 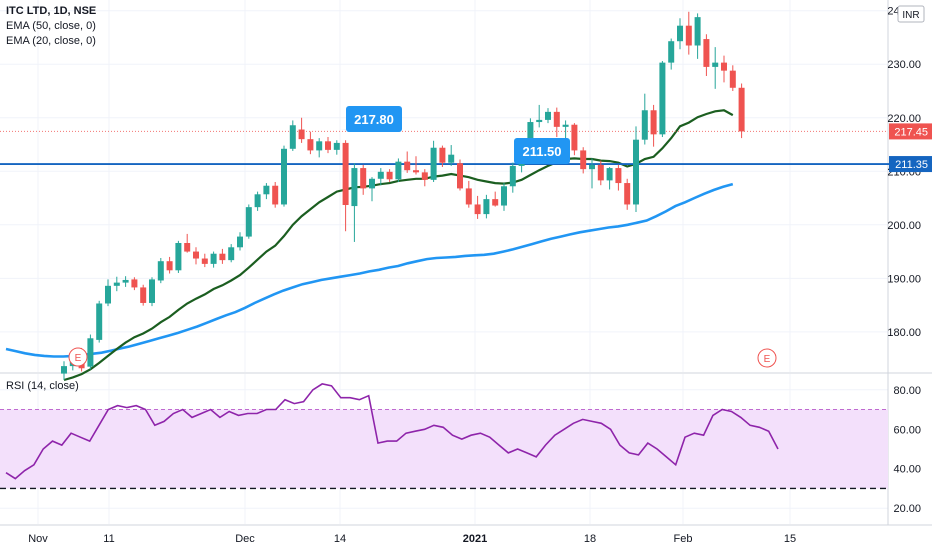 I want to click on legend-ema20: EMA (20, close, 0), so click(x=51, y=41).